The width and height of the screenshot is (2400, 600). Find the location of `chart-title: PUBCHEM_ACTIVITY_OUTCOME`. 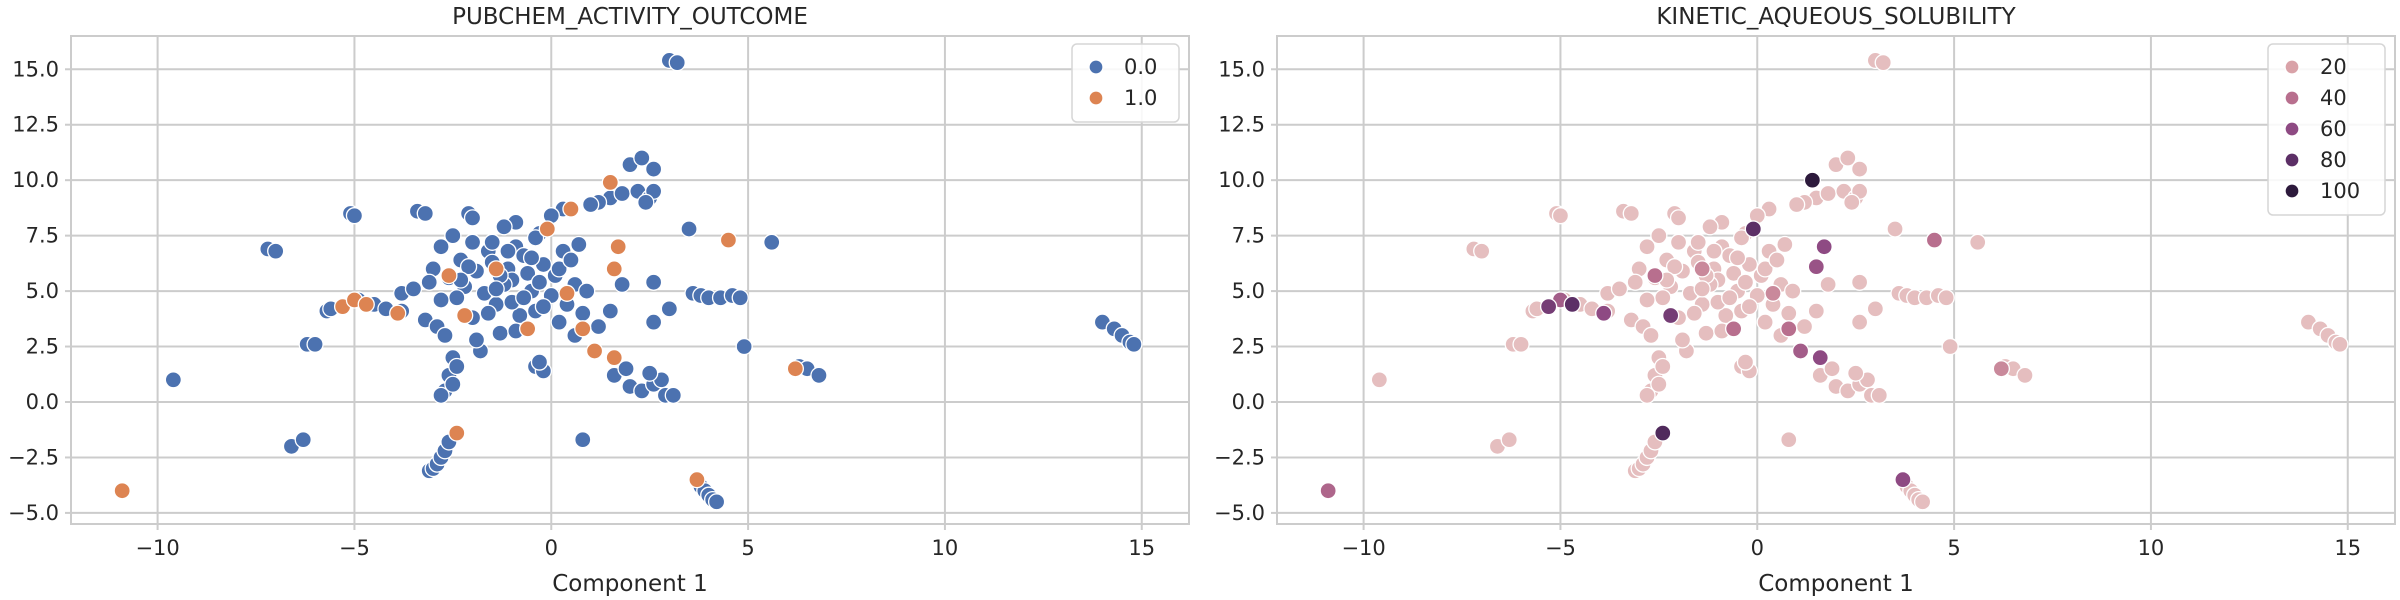

chart-title: PUBCHEM_ACTIVITY_OUTCOME is located at coordinates (630, 17).